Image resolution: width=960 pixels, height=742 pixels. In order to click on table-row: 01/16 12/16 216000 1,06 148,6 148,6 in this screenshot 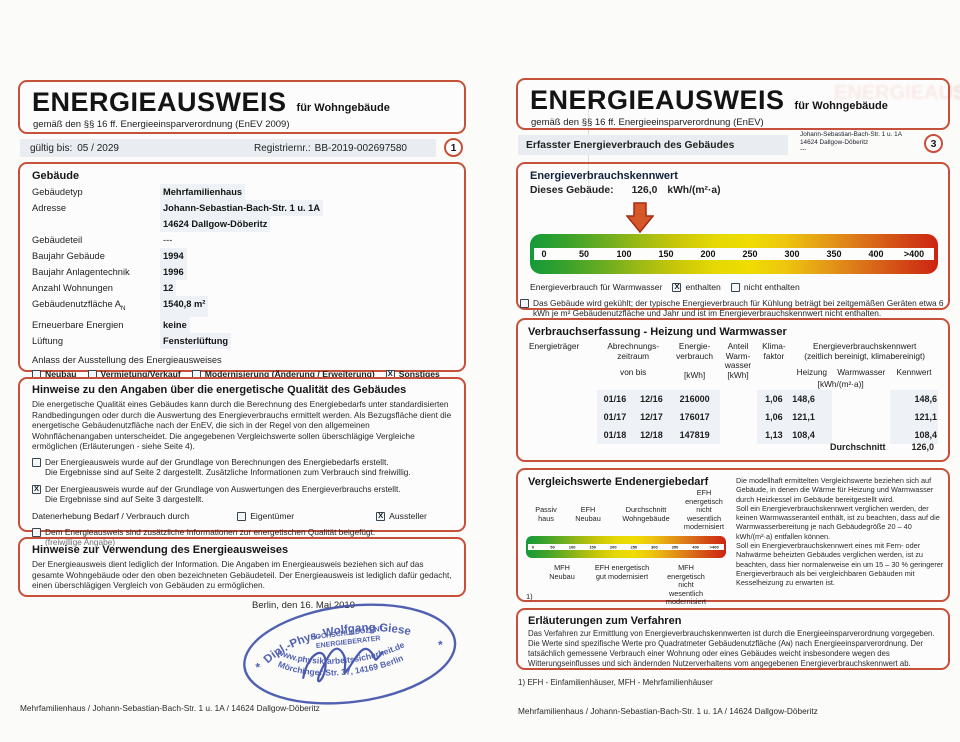, I will do `click(733, 398)`.